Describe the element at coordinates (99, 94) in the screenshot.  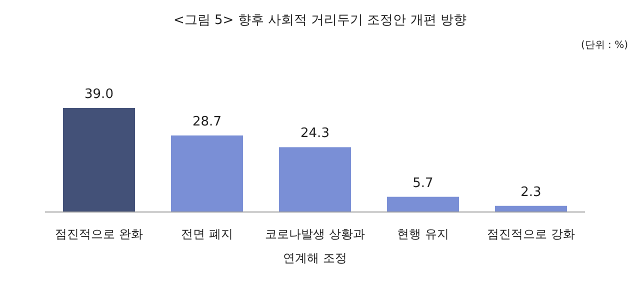
I see `data-label: 39.0` at that location.